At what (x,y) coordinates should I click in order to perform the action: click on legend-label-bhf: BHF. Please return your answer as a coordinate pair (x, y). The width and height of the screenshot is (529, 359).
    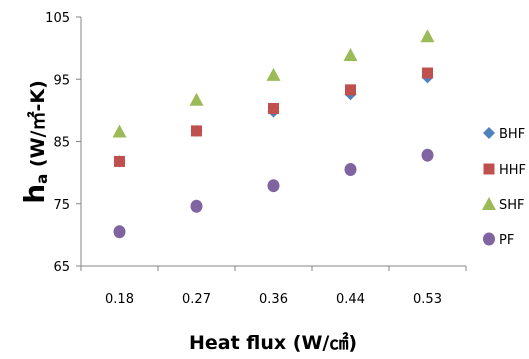
    Looking at the image, I should click on (512, 134).